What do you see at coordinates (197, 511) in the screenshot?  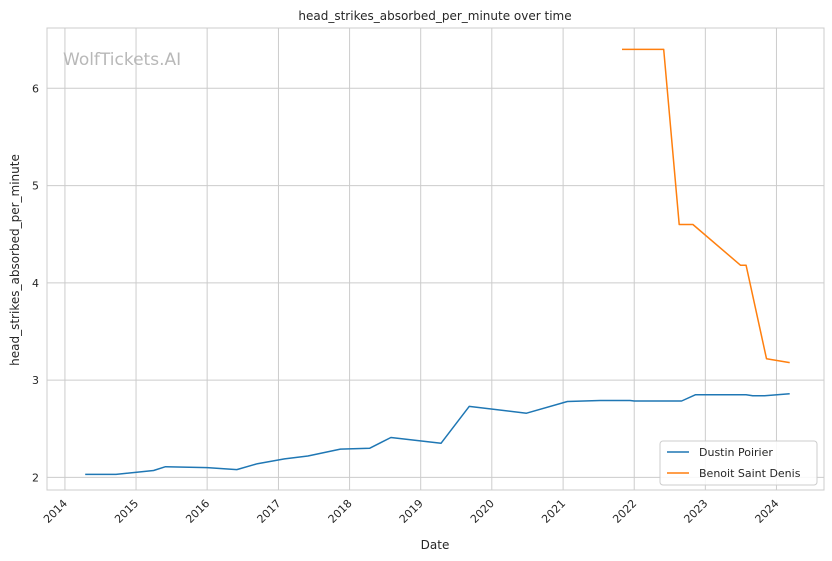 I see `x-tick-label: 2016` at bounding box center [197, 511].